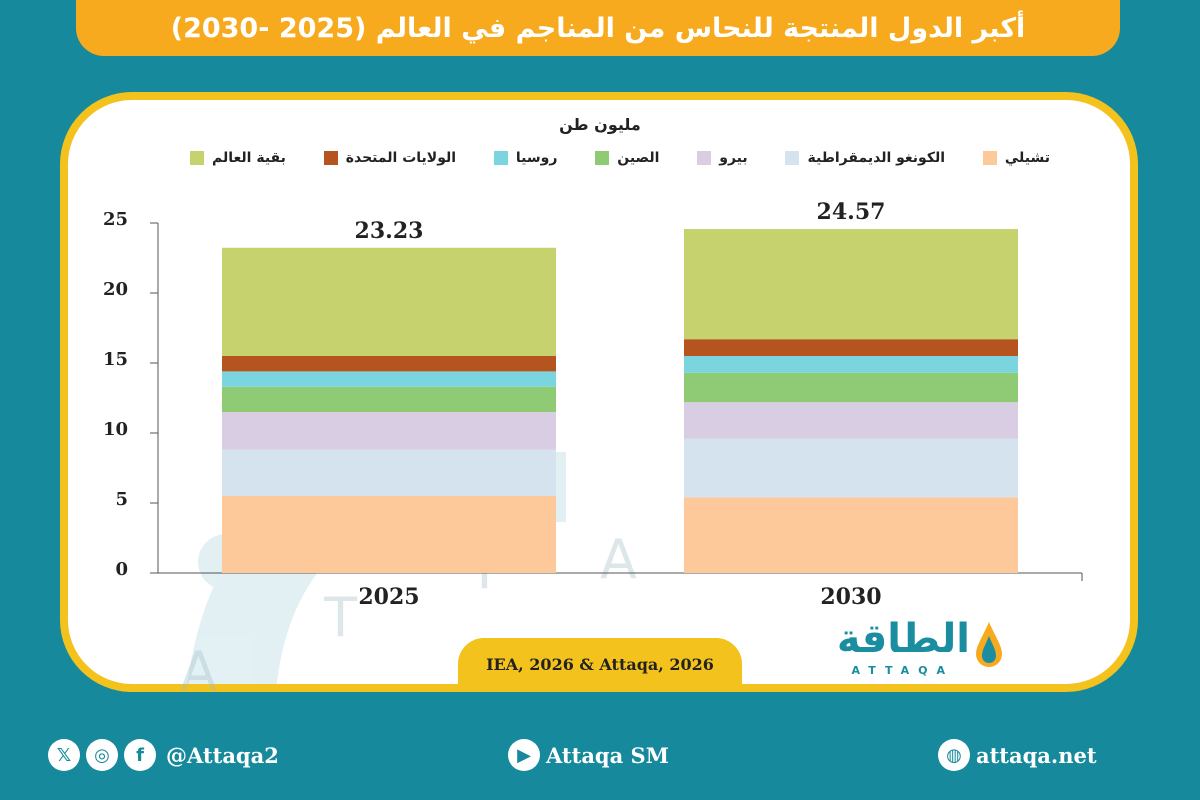 This screenshot has height=800, width=1200. Describe the element at coordinates (954, 755) in the screenshot. I see `globe-icon: ◍` at that location.